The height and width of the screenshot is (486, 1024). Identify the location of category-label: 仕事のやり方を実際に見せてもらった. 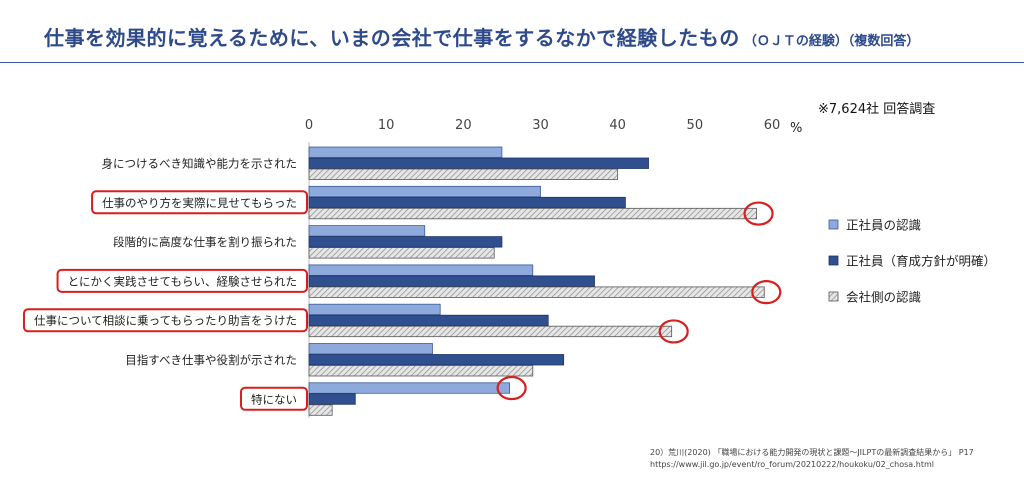
(199, 203).